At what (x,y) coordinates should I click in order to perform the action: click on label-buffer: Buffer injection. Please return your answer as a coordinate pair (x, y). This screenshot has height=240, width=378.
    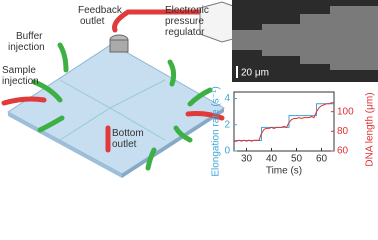
    Looking at the image, I should click on (26, 42).